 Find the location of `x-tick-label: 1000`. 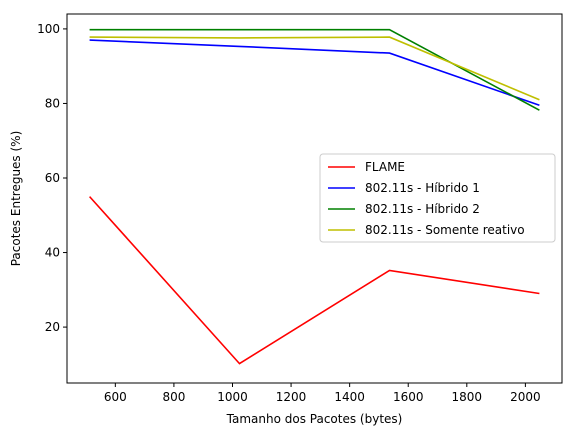

x-tick-label: 1000 is located at coordinates (232, 397).